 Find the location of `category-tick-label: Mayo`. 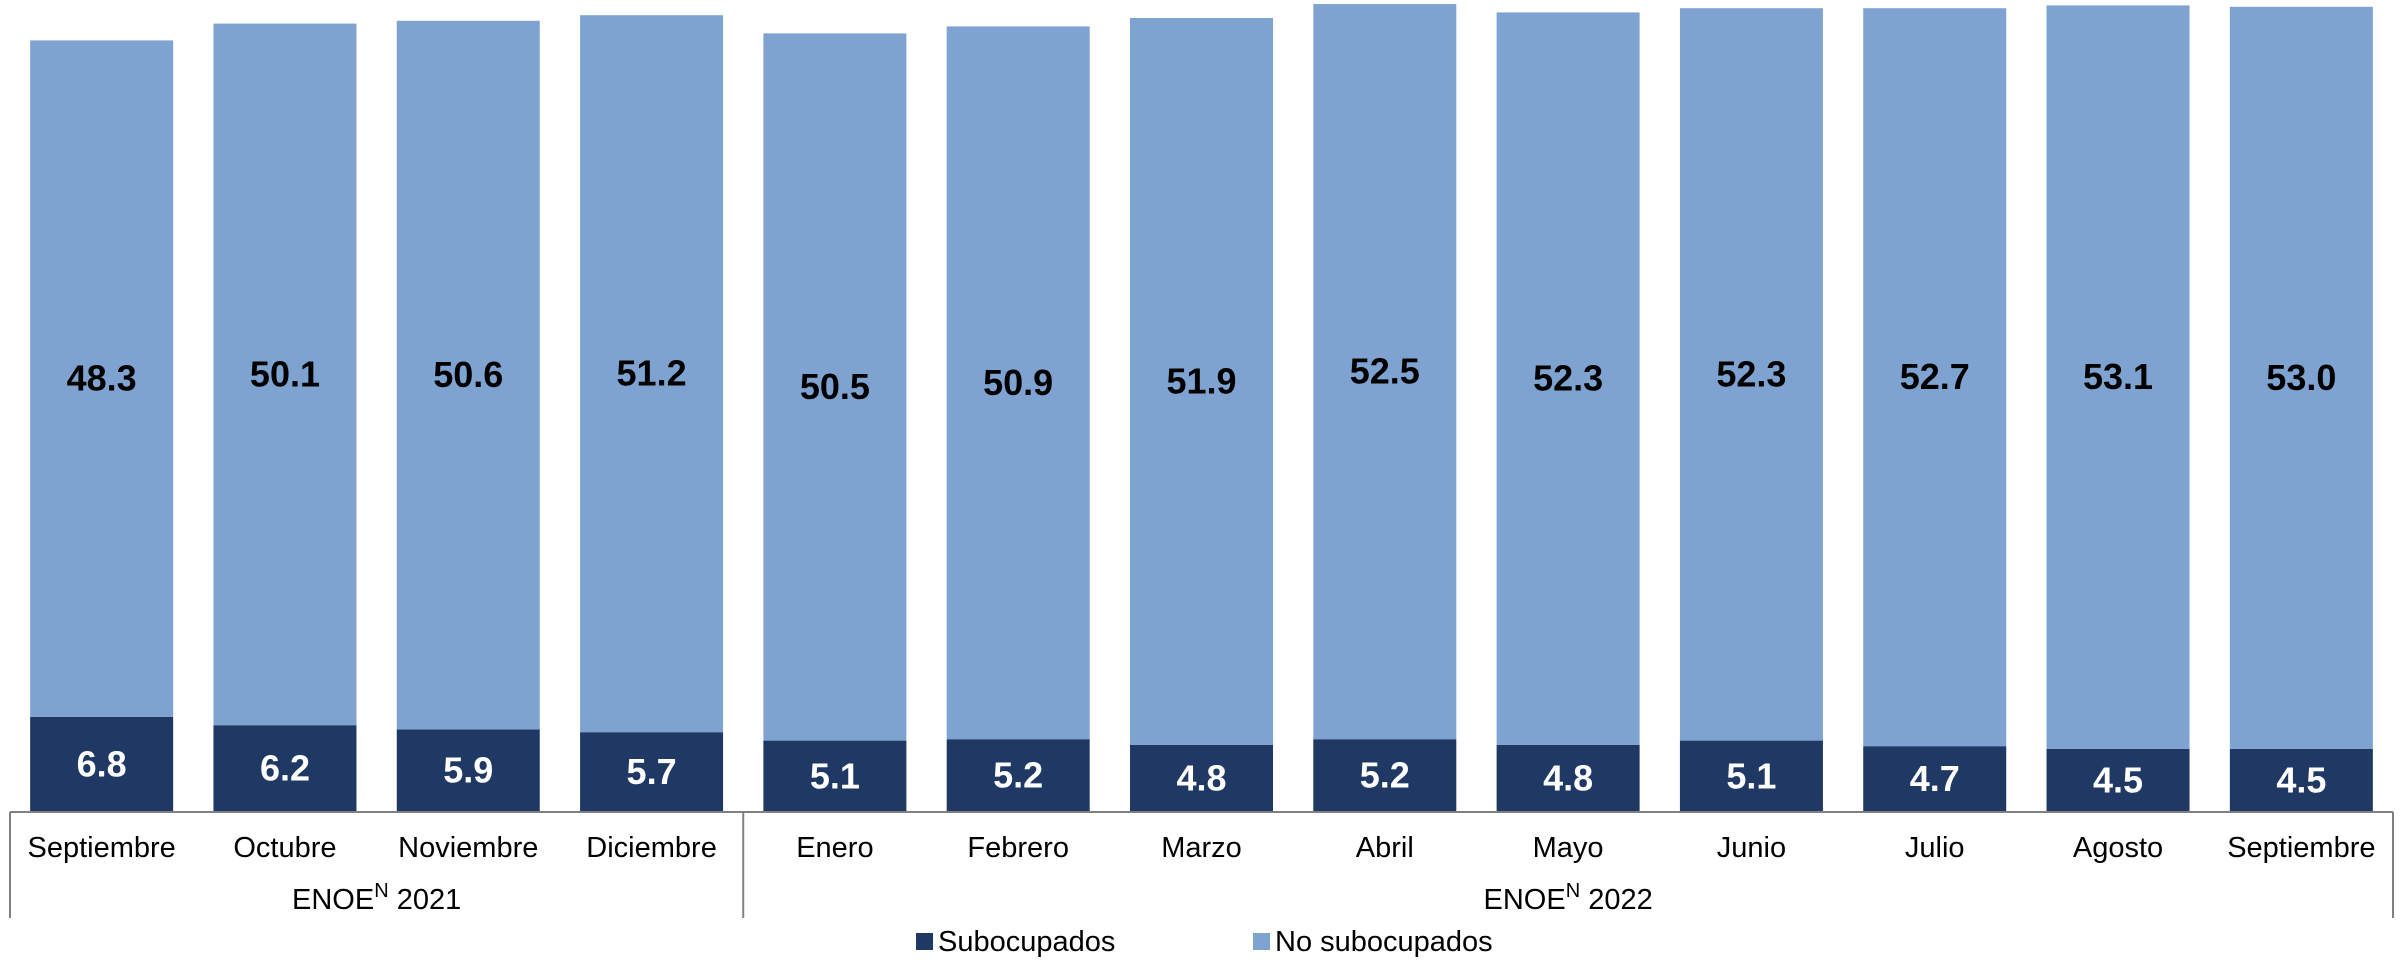

category-tick-label: Mayo is located at coordinates (1568, 848).